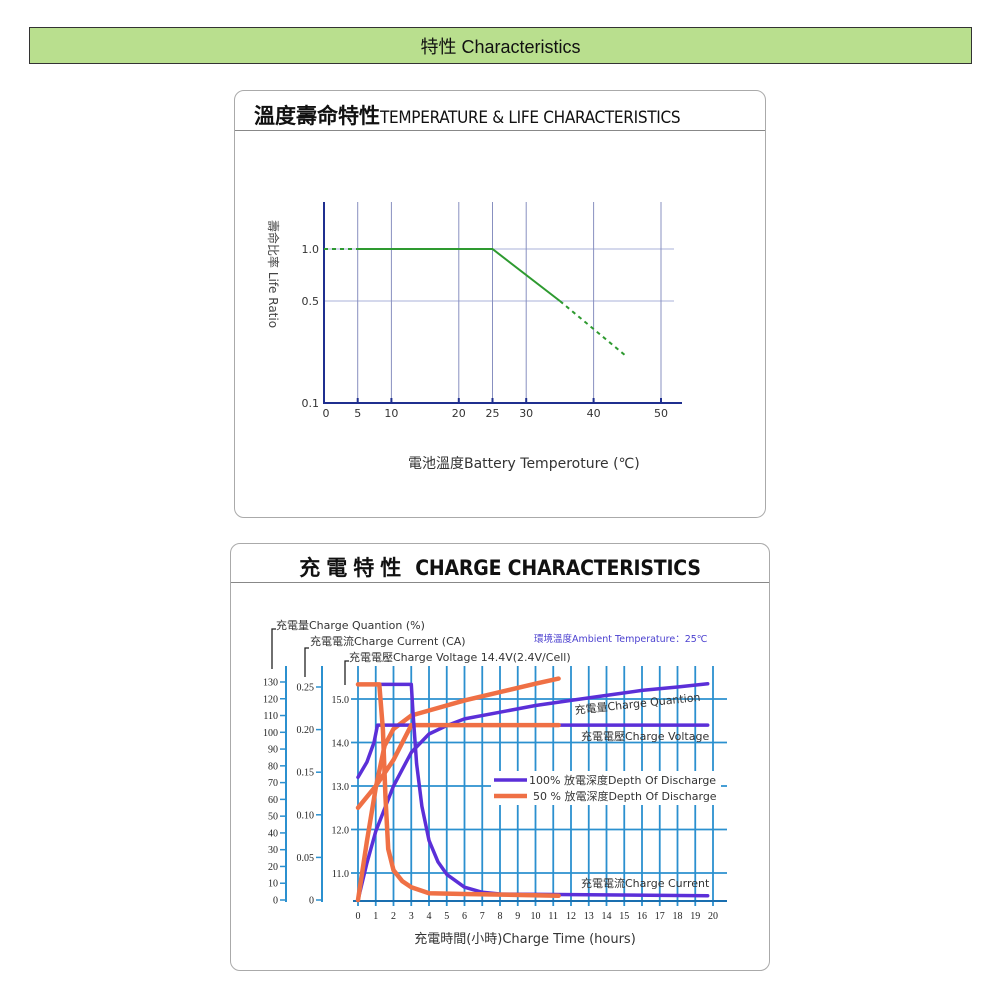 Image resolution: width=1000 pixels, height=1000 pixels. What do you see at coordinates (429, 916) in the screenshot?
I see `x-tick-label: 4` at bounding box center [429, 916].